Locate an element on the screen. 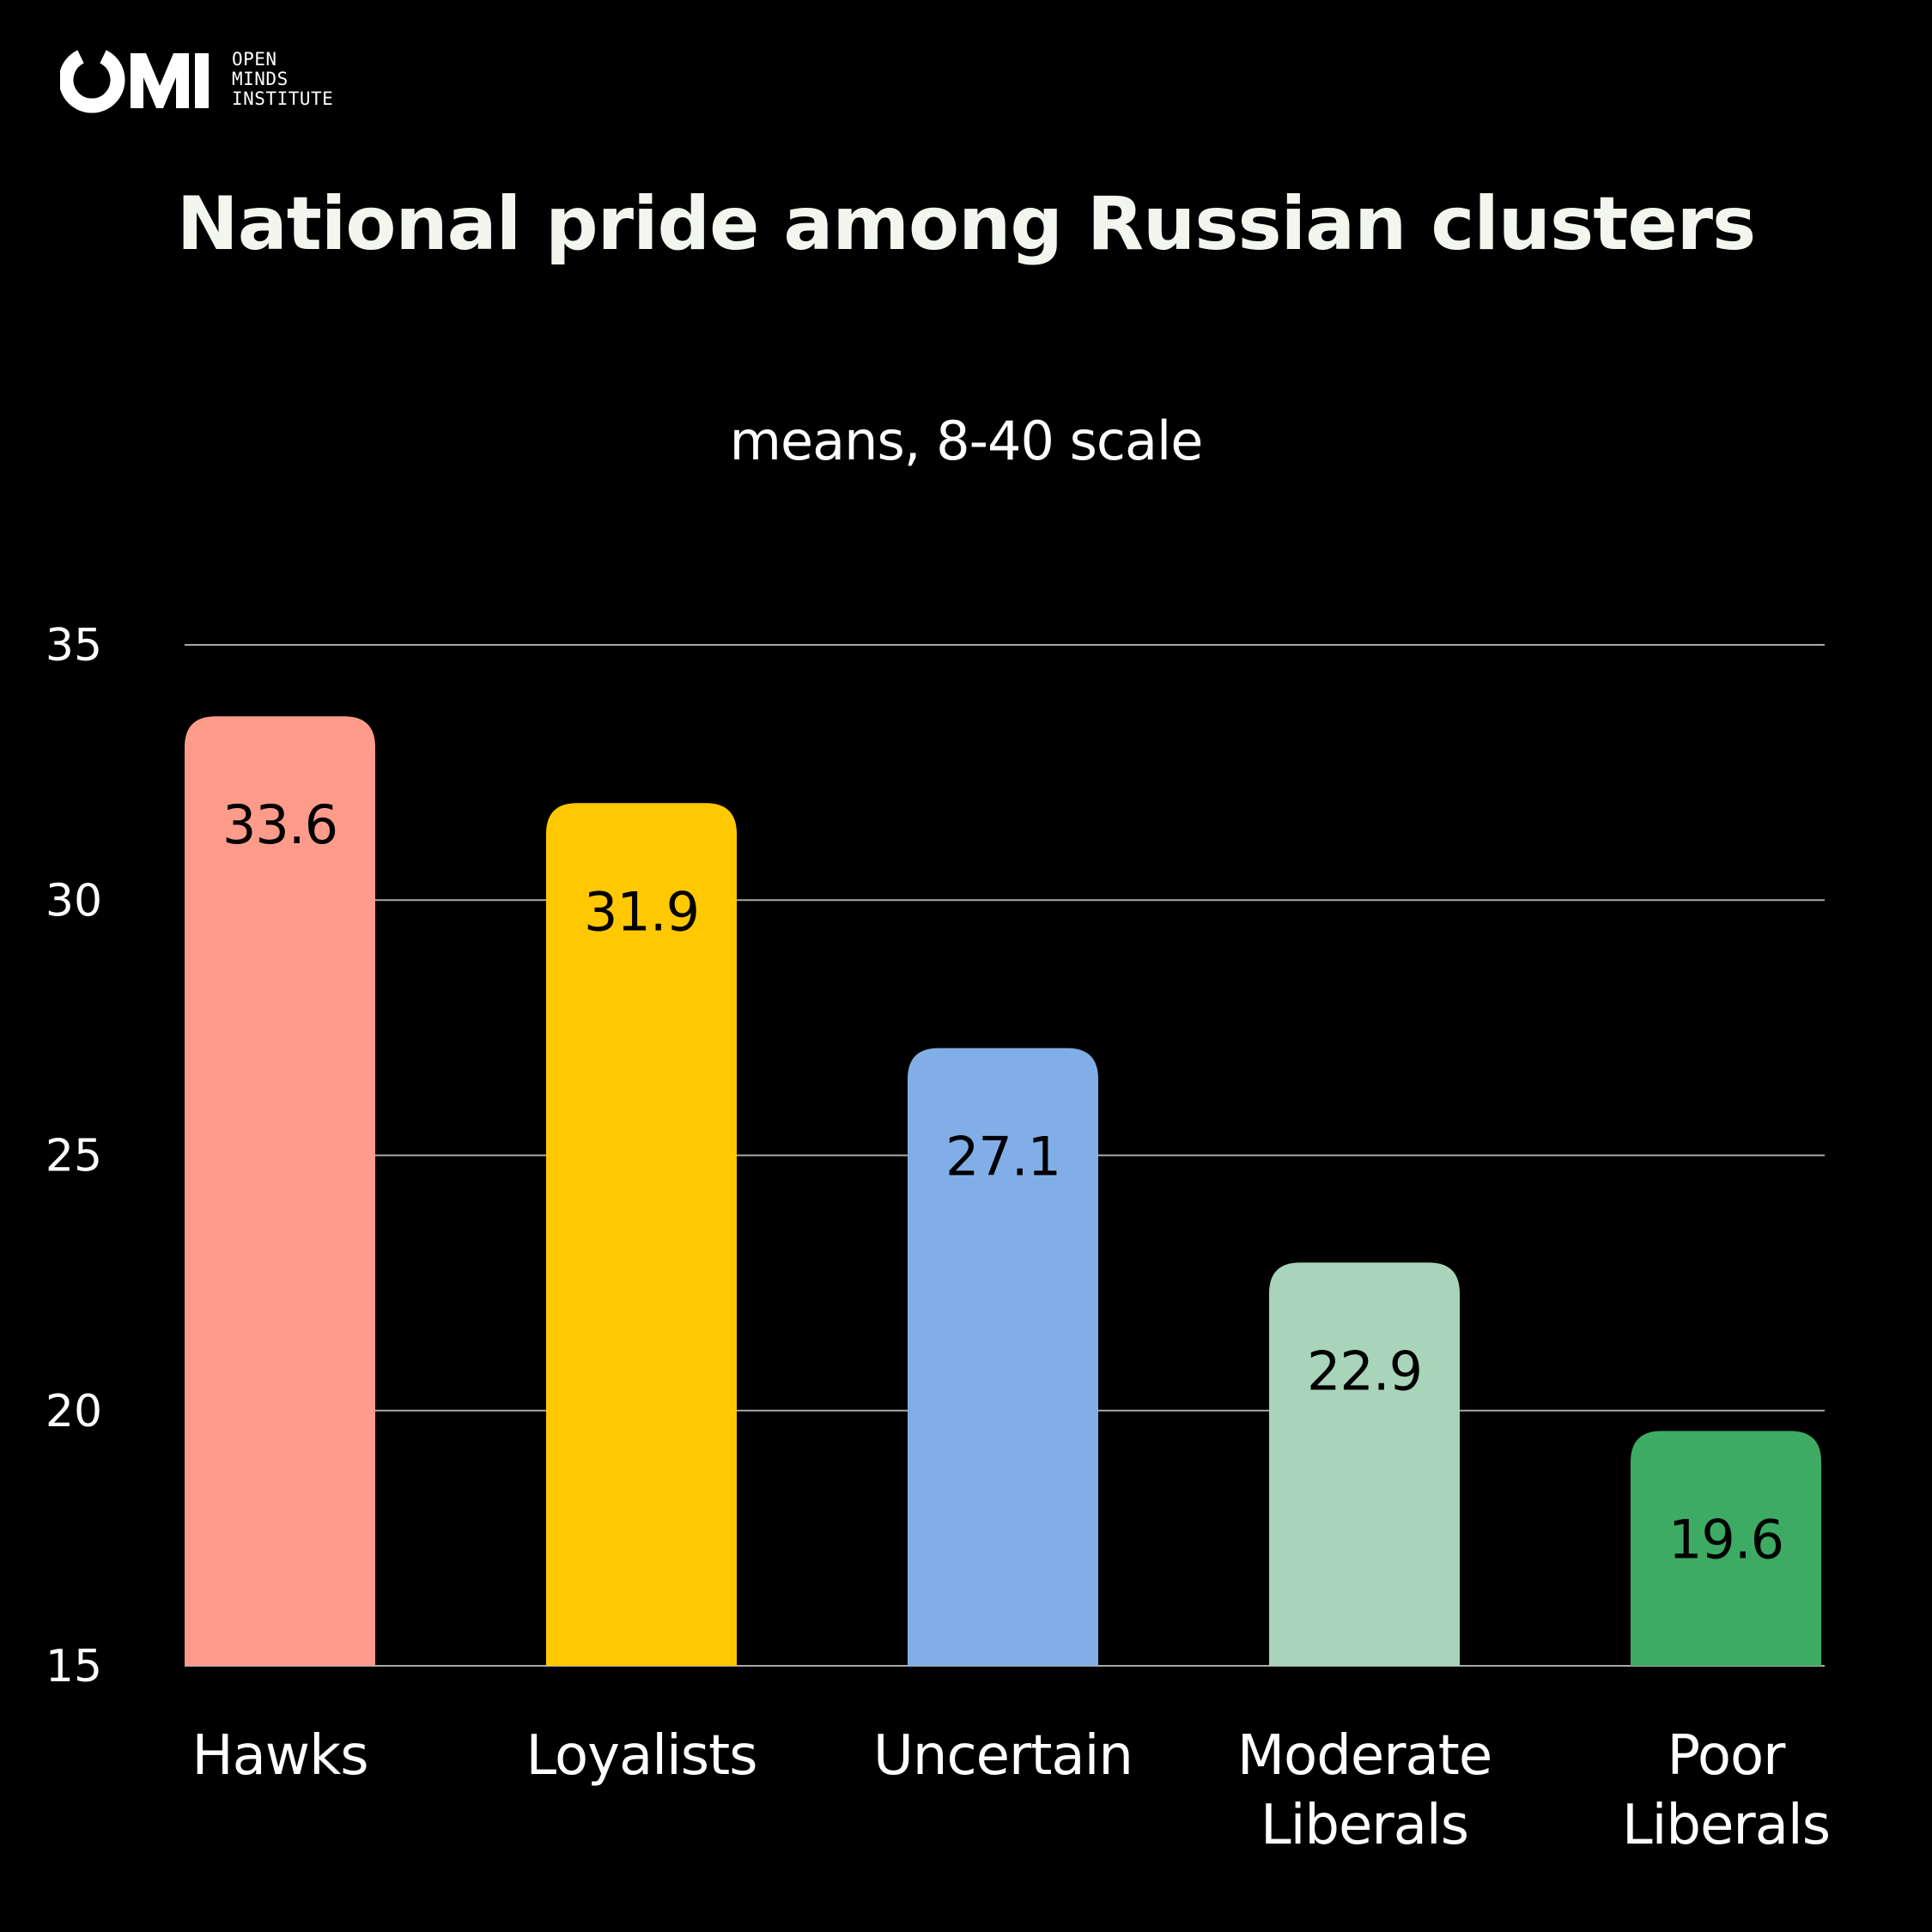 The height and width of the screenshot is (1932, 1932). data-label: 27.1 is located at coordinates (1002, 1157).